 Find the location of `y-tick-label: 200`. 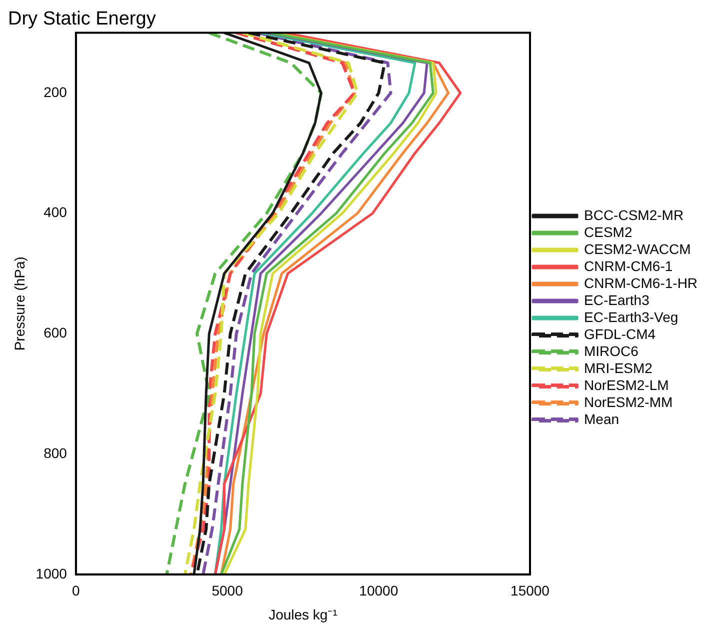

y-tick-label: 200 is located at coordinates (56, 92).